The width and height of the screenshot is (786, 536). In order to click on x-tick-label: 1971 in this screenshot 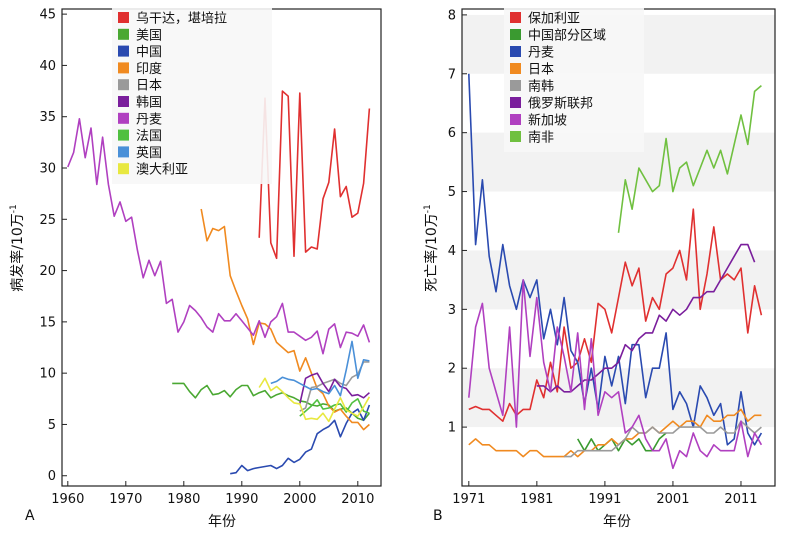, I will do `click(468, 499)`.